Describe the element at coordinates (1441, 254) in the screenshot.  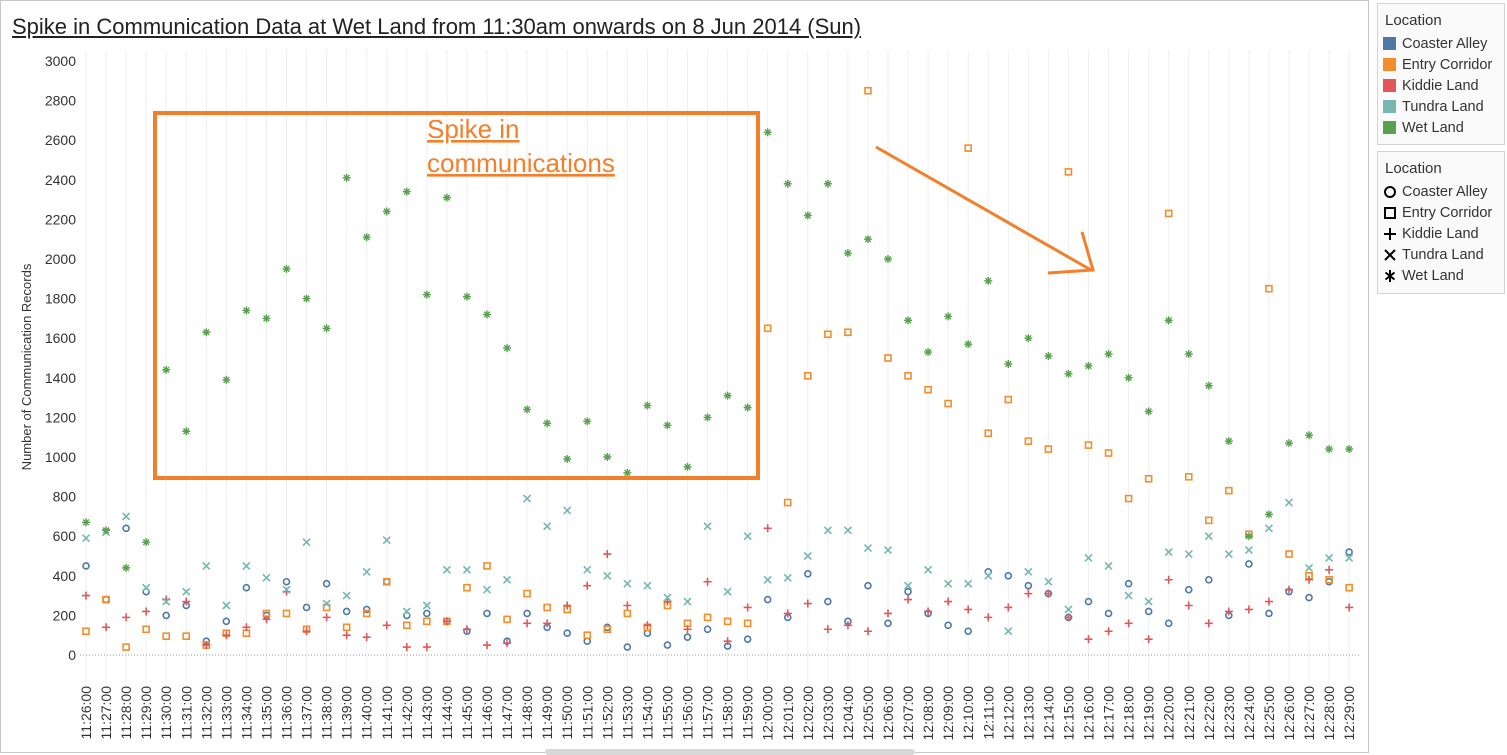
I see `shape-legend-item: Tundra Land` at that location.